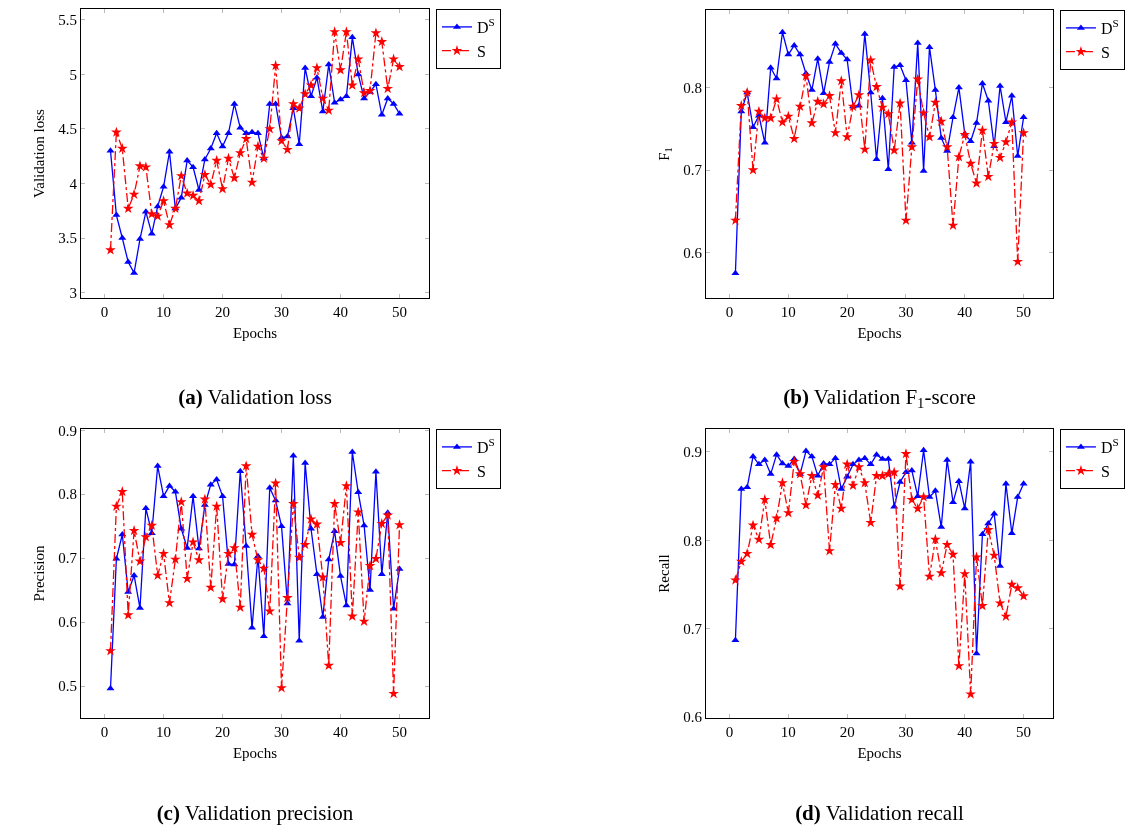  What do you see at coordinates (73, 183) in the screenshot?
I see `y-tick-label: 4` at bounding box center [73, 183].